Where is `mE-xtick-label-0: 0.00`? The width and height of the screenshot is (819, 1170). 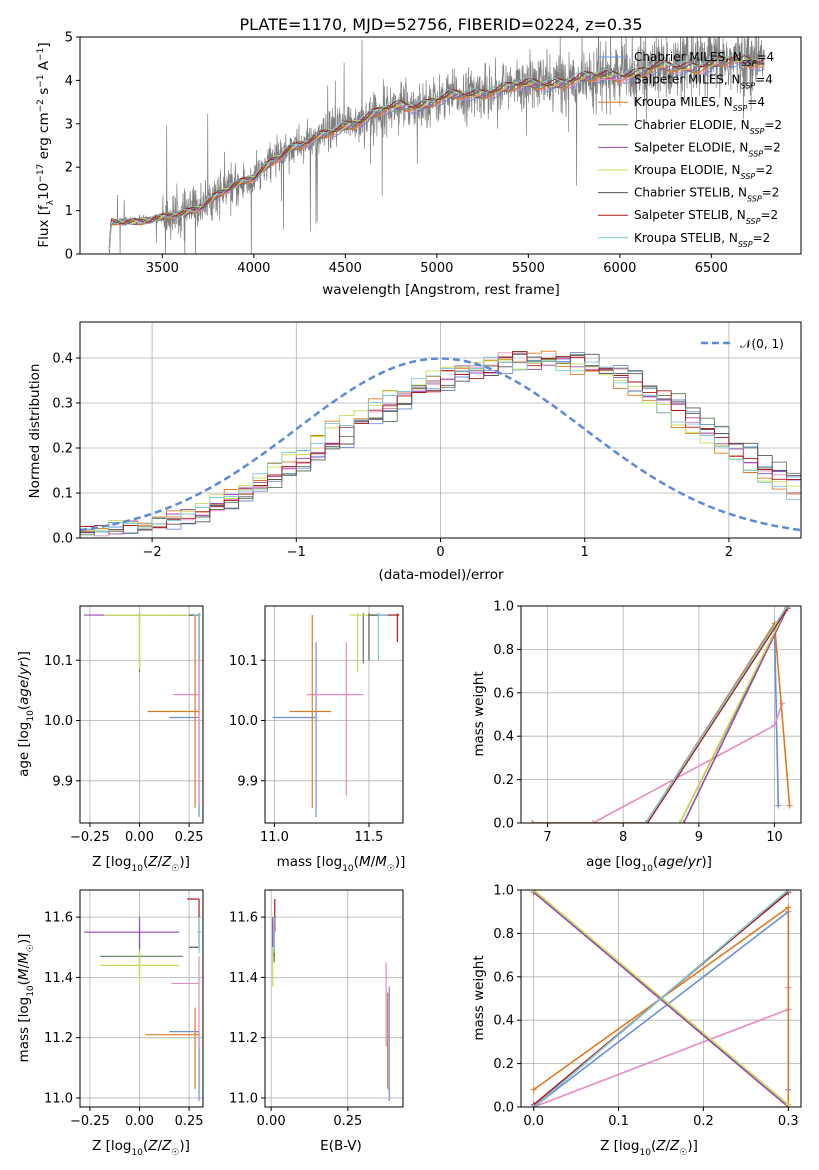
mE-xtick-label-0: 0.00 is located at coordinates (271, 1121).